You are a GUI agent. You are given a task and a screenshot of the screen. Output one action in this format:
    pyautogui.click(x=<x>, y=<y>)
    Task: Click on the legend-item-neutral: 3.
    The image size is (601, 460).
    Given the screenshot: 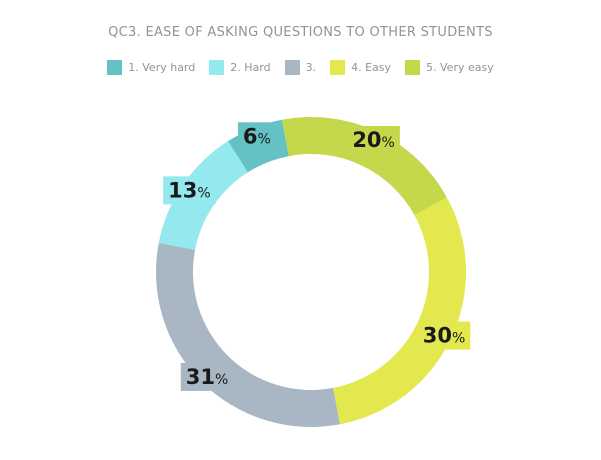 What is the action you would take?
    pyautogui.click(x=300, y=67)
    